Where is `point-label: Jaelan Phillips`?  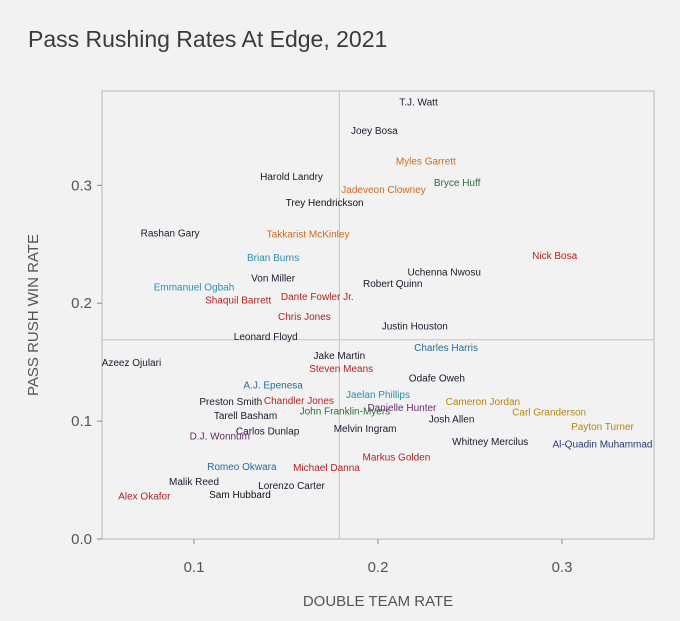 point-label: Jaelan Phillips is located at coordinates (378, 395).